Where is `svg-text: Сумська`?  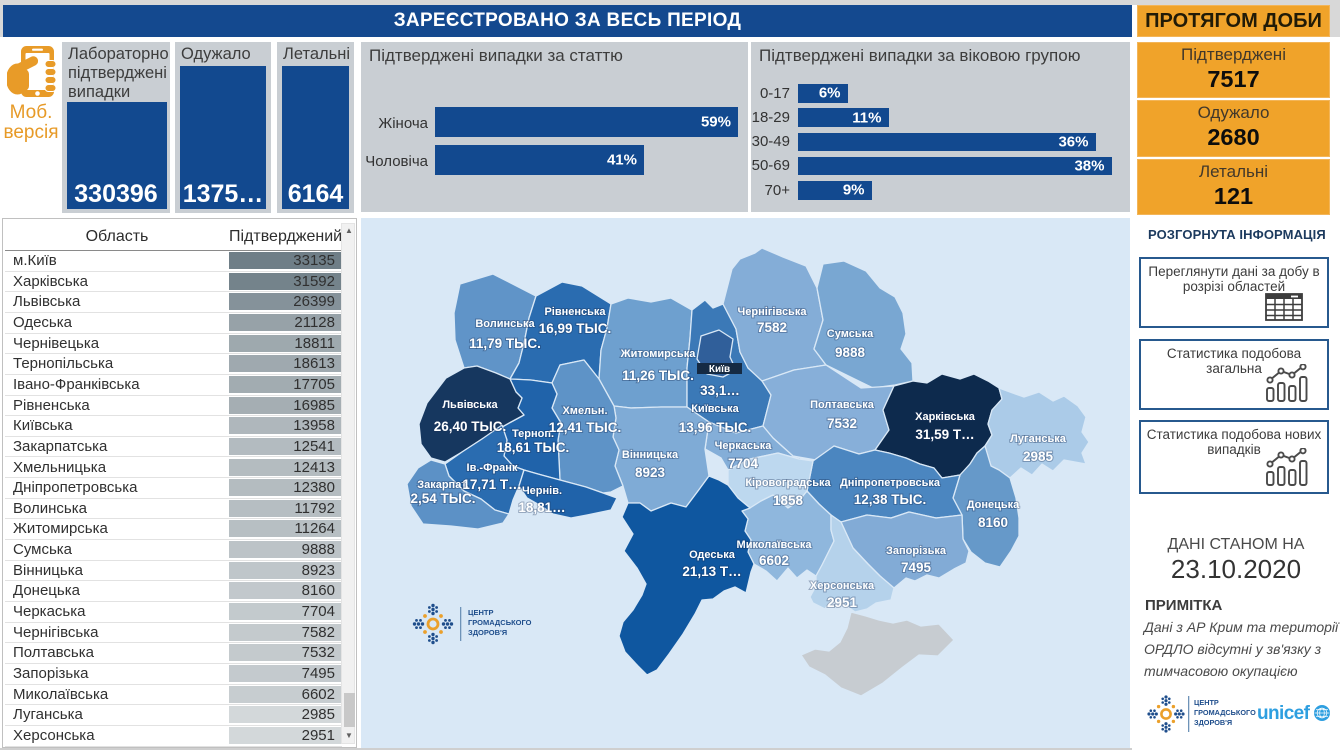
svg-text: Сумська is located at coordinates (850, 334).